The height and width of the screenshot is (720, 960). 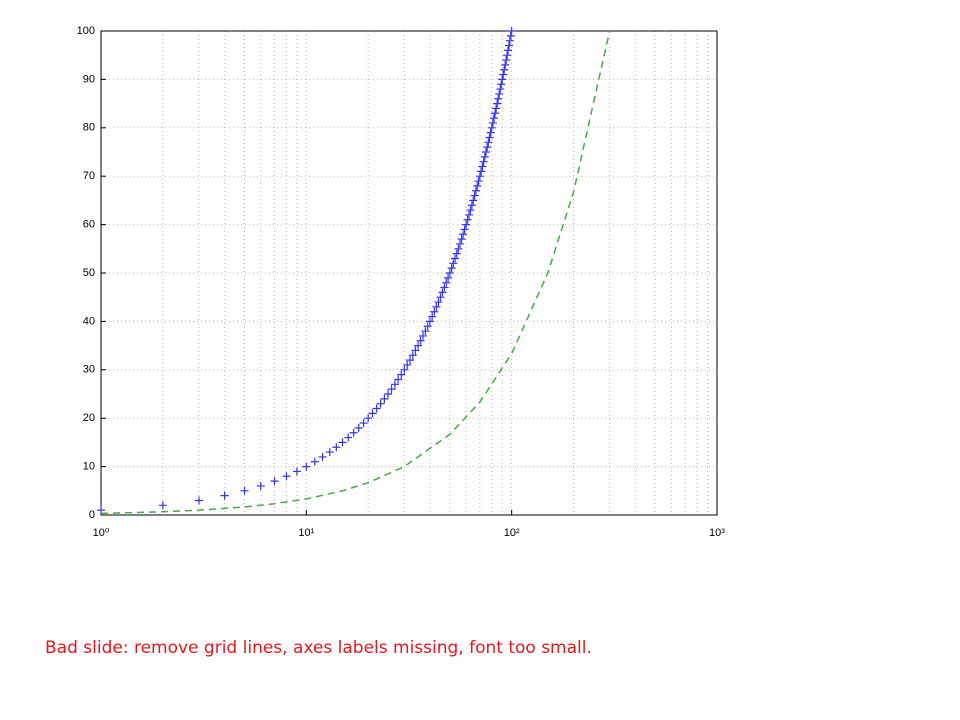 What do you see at coordinates (89, 176) in the screenshot?
I see `y-tick-label: 70` at bounding box center [89, 176].